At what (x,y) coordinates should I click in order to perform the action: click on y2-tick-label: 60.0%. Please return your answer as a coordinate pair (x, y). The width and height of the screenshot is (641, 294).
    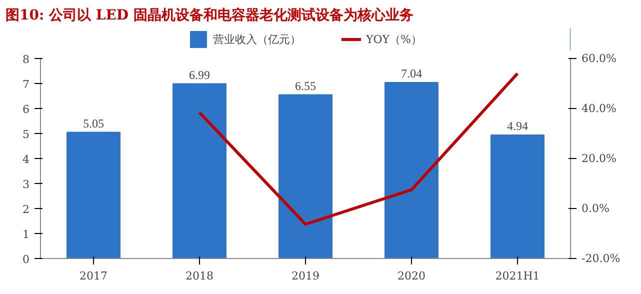
    Looking at the image, I should click on (599, 58).